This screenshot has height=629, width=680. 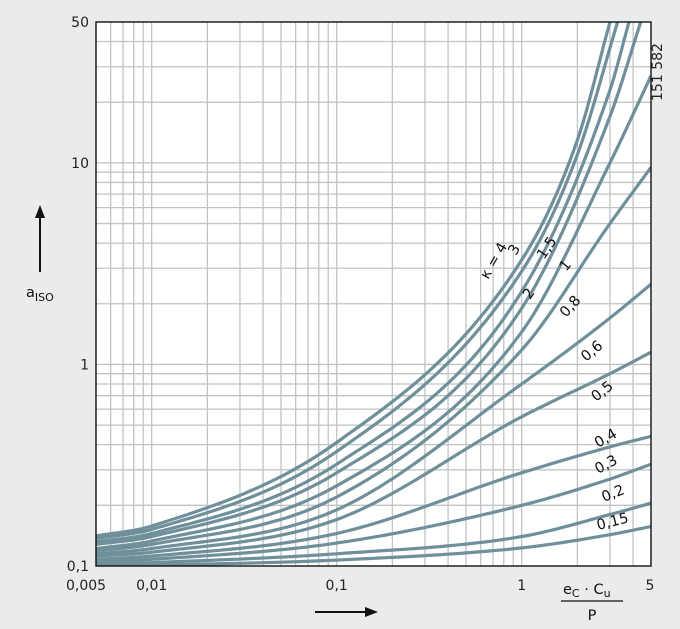 What do you see at coordinates (40, 211) in the screenshot?
I see `y-axis-arrowhead` at bounding box center [40, 211].